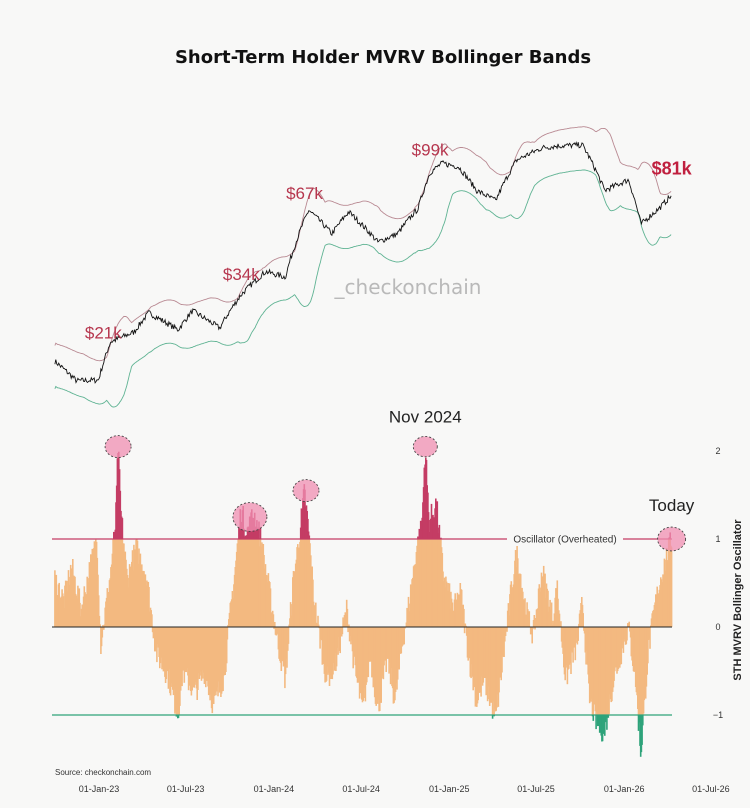  I want to click on price-annotation: $21k, so click(103, 333).